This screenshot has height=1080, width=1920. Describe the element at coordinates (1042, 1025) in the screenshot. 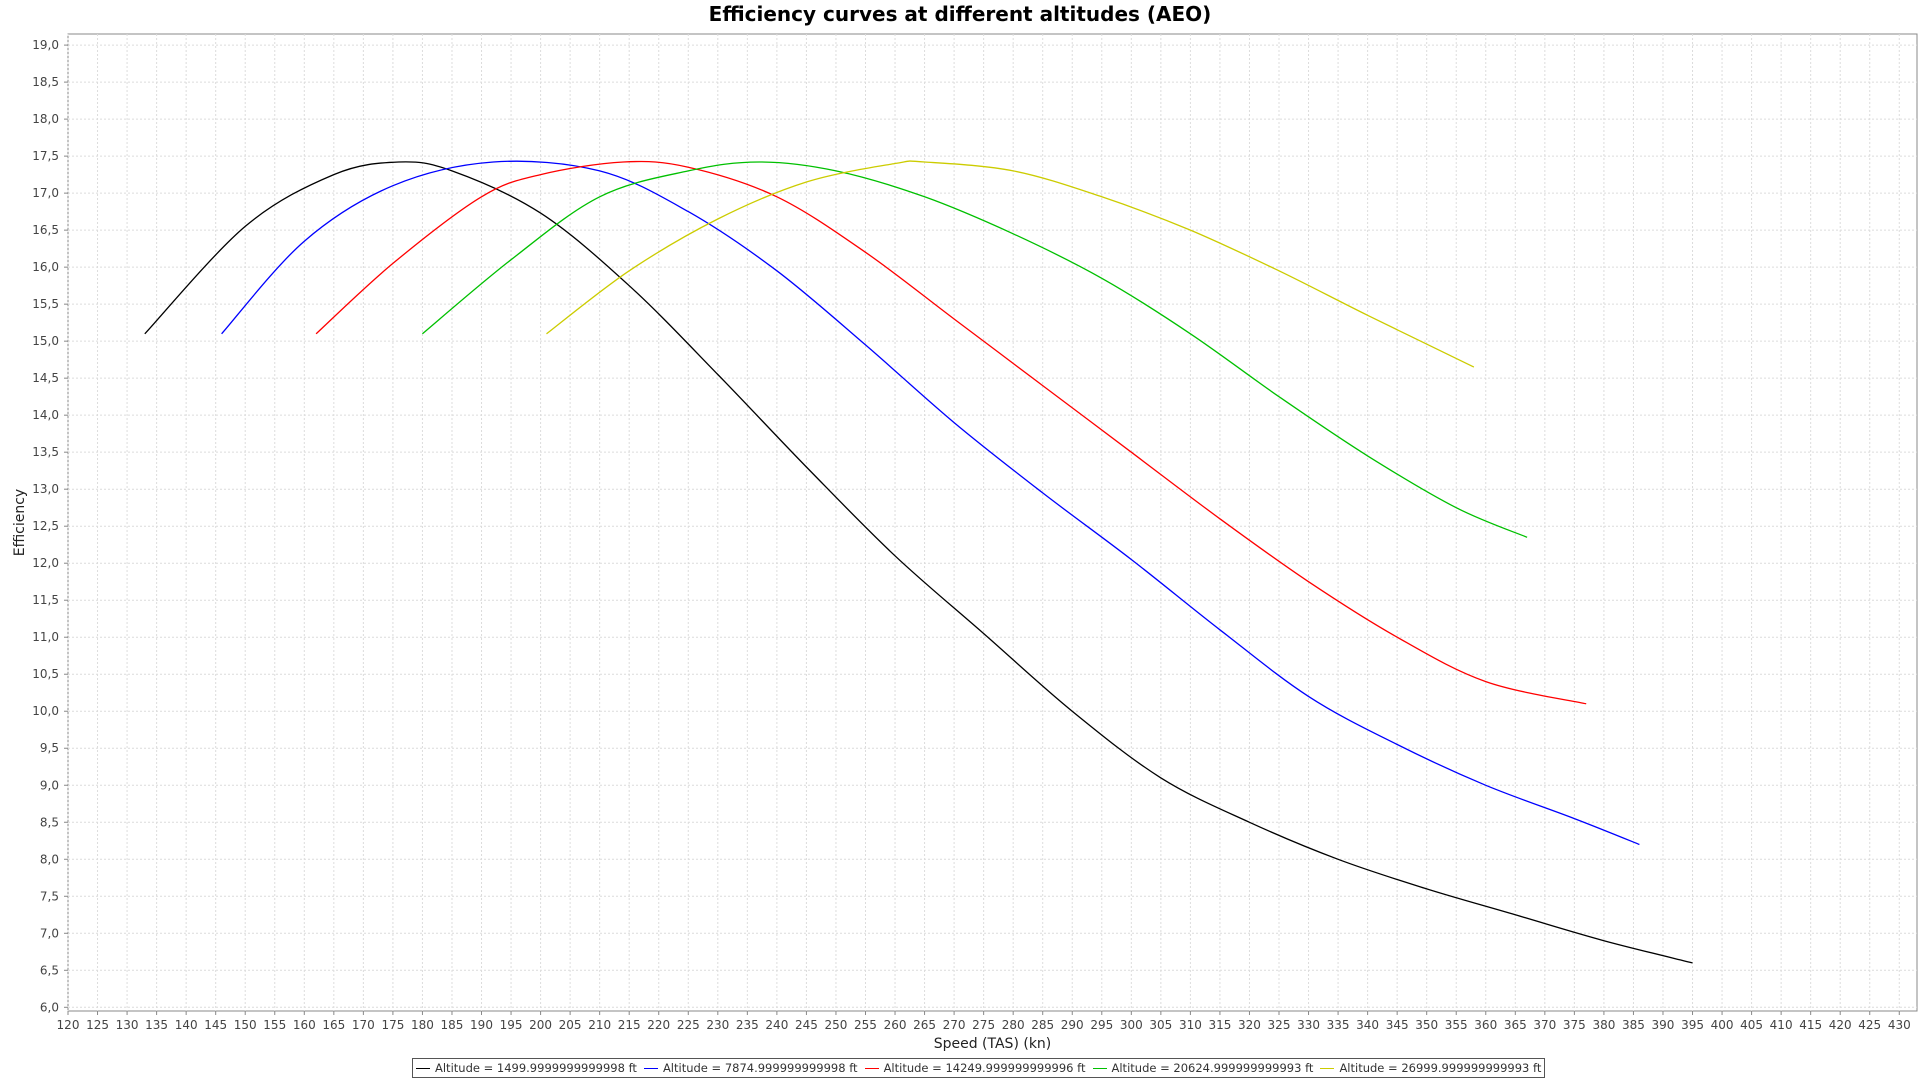

I see `x-tick-label: 285` at that location.